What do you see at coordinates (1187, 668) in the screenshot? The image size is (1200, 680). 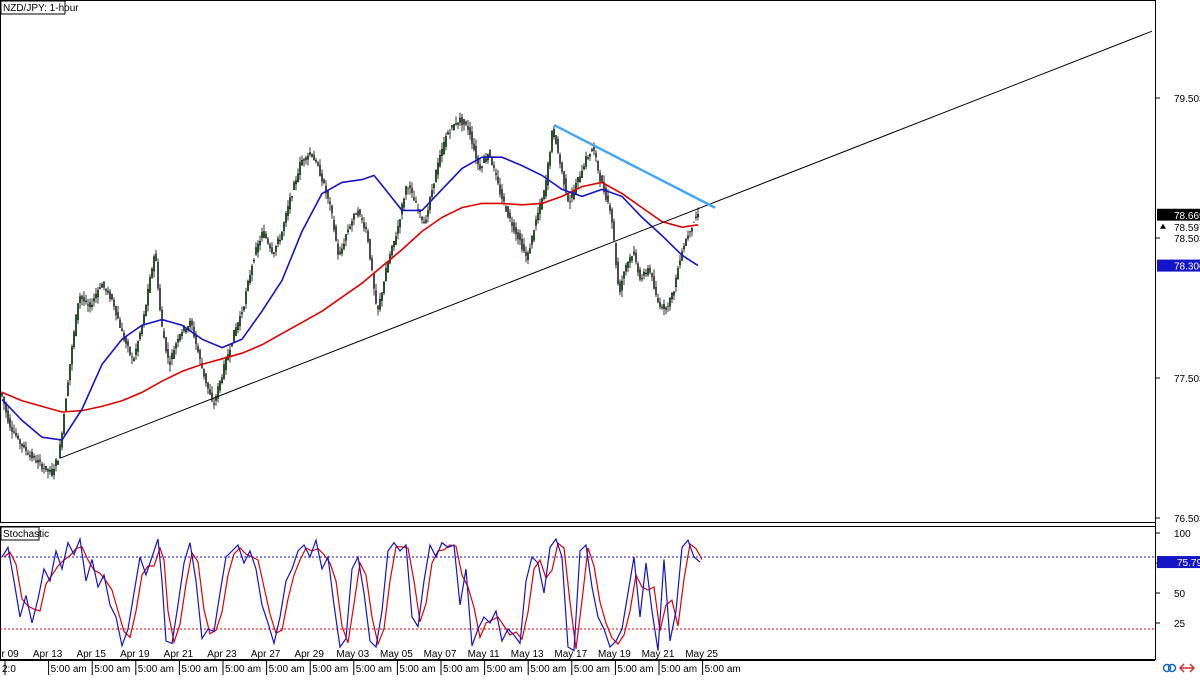 I see `scroll-arrow-icon` at bounding box center [1187, 668].